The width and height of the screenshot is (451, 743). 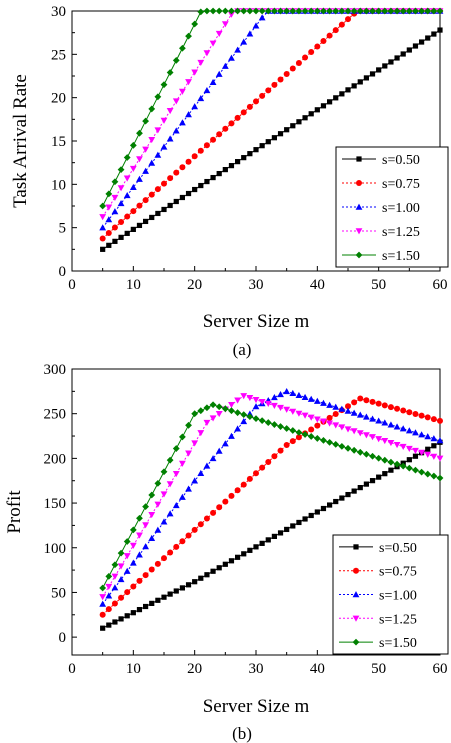 What do you see at coordinates (55, 504) in the screenshot?
I see `y-tick-label: 150` at bounding box center [55, 504].